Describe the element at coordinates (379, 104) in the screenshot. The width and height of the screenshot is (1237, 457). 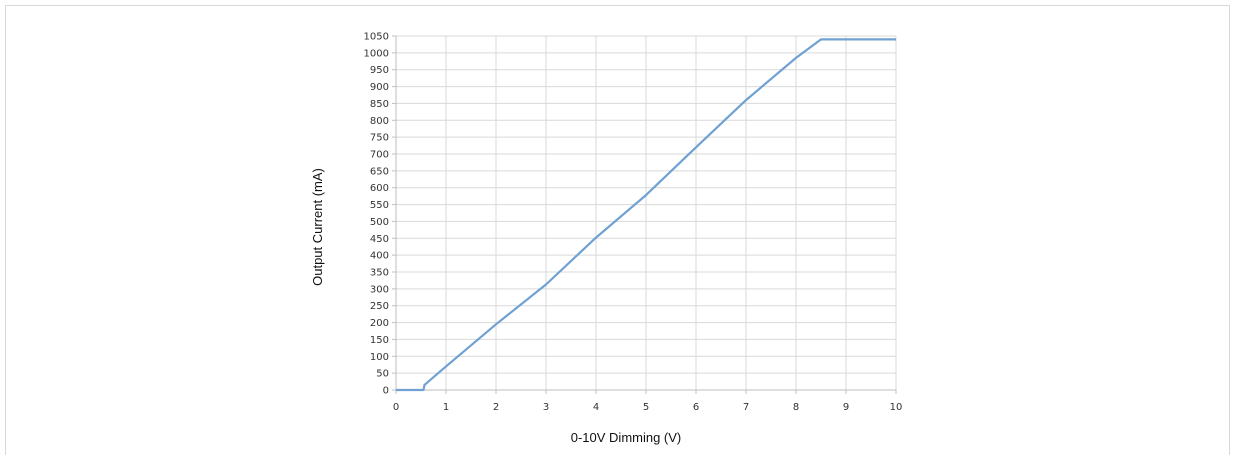
I see `y-tick-label: 850` at that location.